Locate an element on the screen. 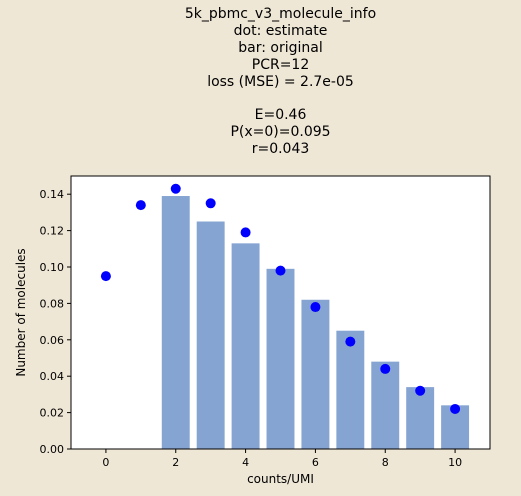 The height and width of the screenshot is (496, 521). y-tick-label-0.10: 0.10 is located at coordinates (52, 267).